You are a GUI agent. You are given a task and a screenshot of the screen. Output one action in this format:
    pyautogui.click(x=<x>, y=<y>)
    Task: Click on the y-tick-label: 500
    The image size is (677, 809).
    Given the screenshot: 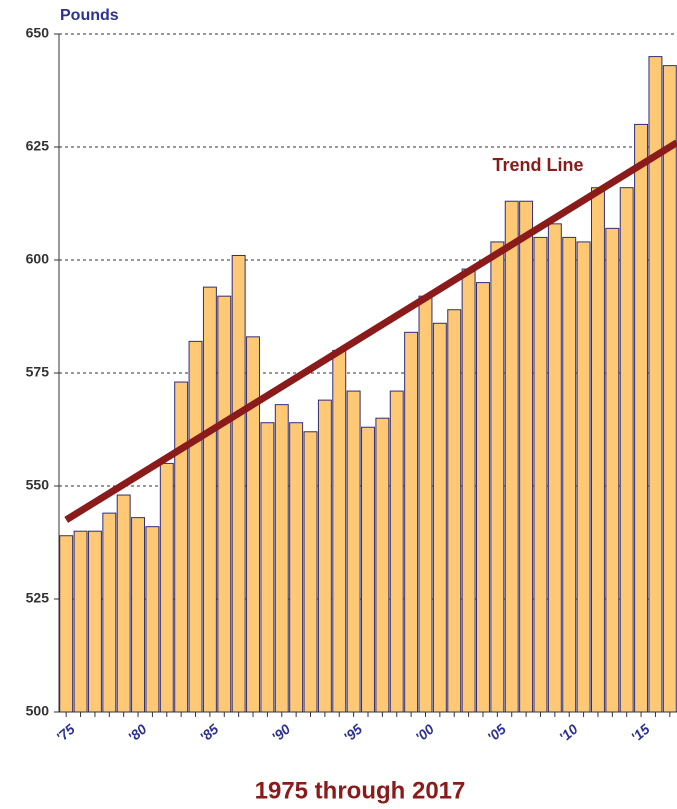 What is the action you would take?
    pyautogui.click(x=38, y=711)
    